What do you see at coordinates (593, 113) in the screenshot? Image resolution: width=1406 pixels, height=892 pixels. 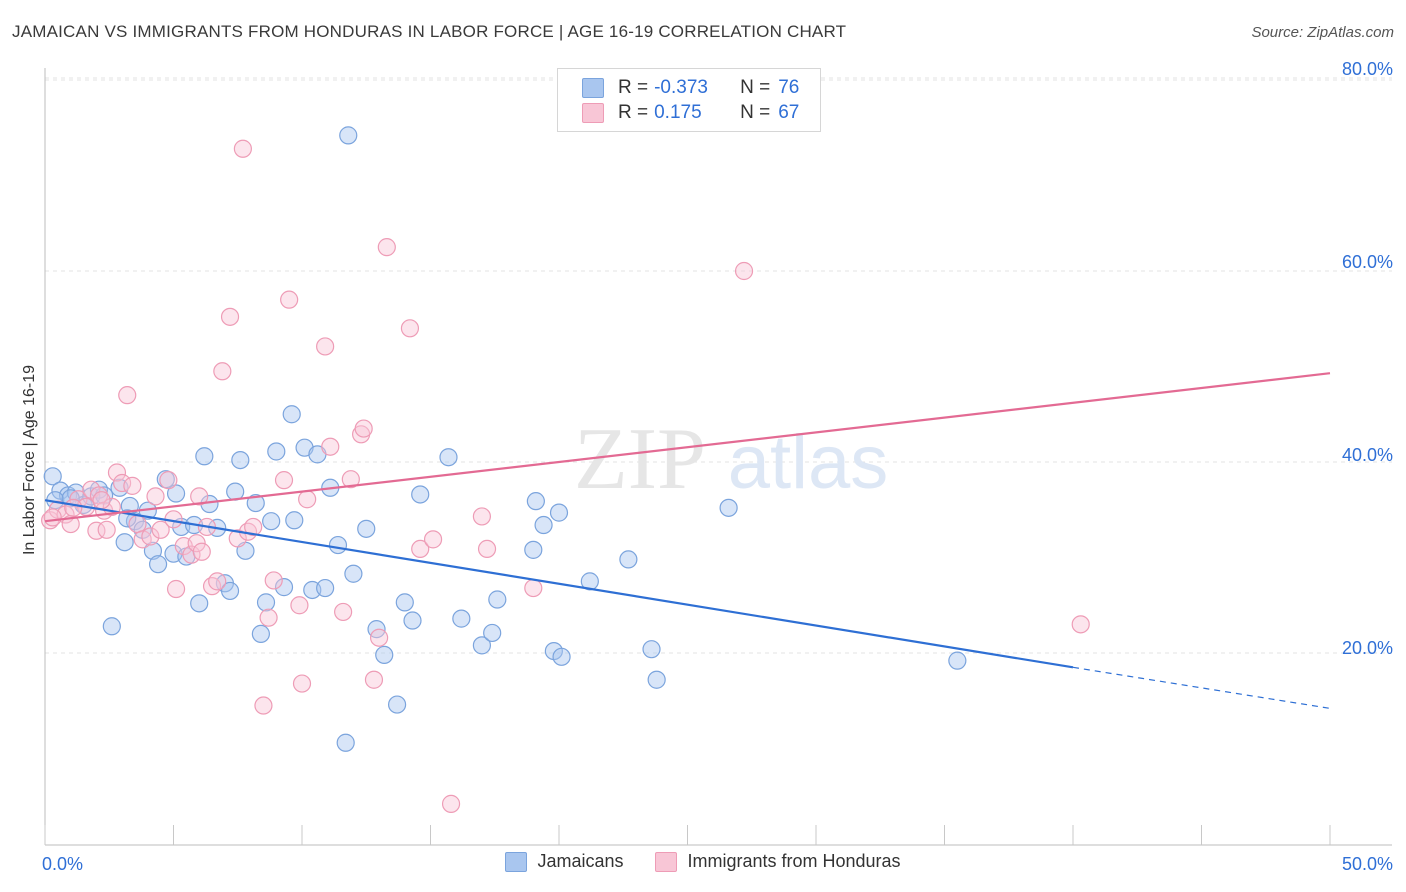 I see `legend-swatch-honduras` at bounding box center [593, 113].